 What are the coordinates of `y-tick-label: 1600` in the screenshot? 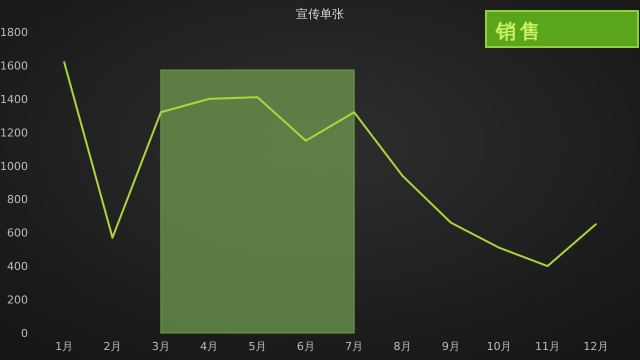 It's located at (14, 65).